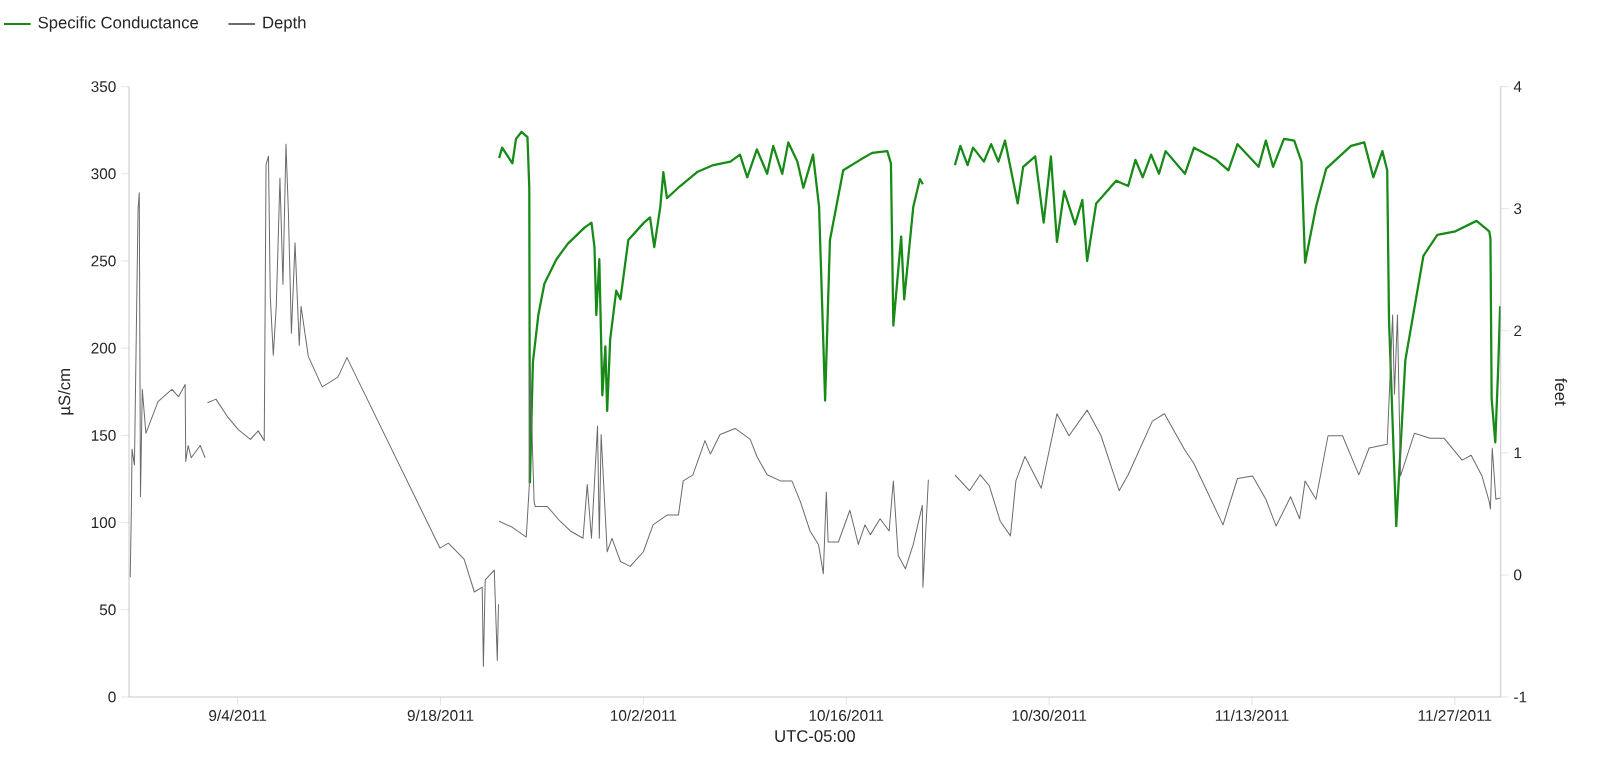 The image size is (1606, 765). Describe the element at coordinates (1518, 575) in the screenshot. I see `y2-tick-label: 0` at that location.